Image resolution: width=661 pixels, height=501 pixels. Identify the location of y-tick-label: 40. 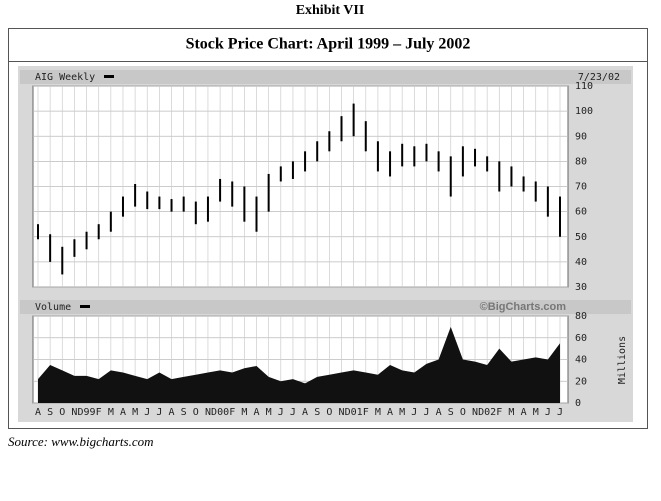
(581, 262).